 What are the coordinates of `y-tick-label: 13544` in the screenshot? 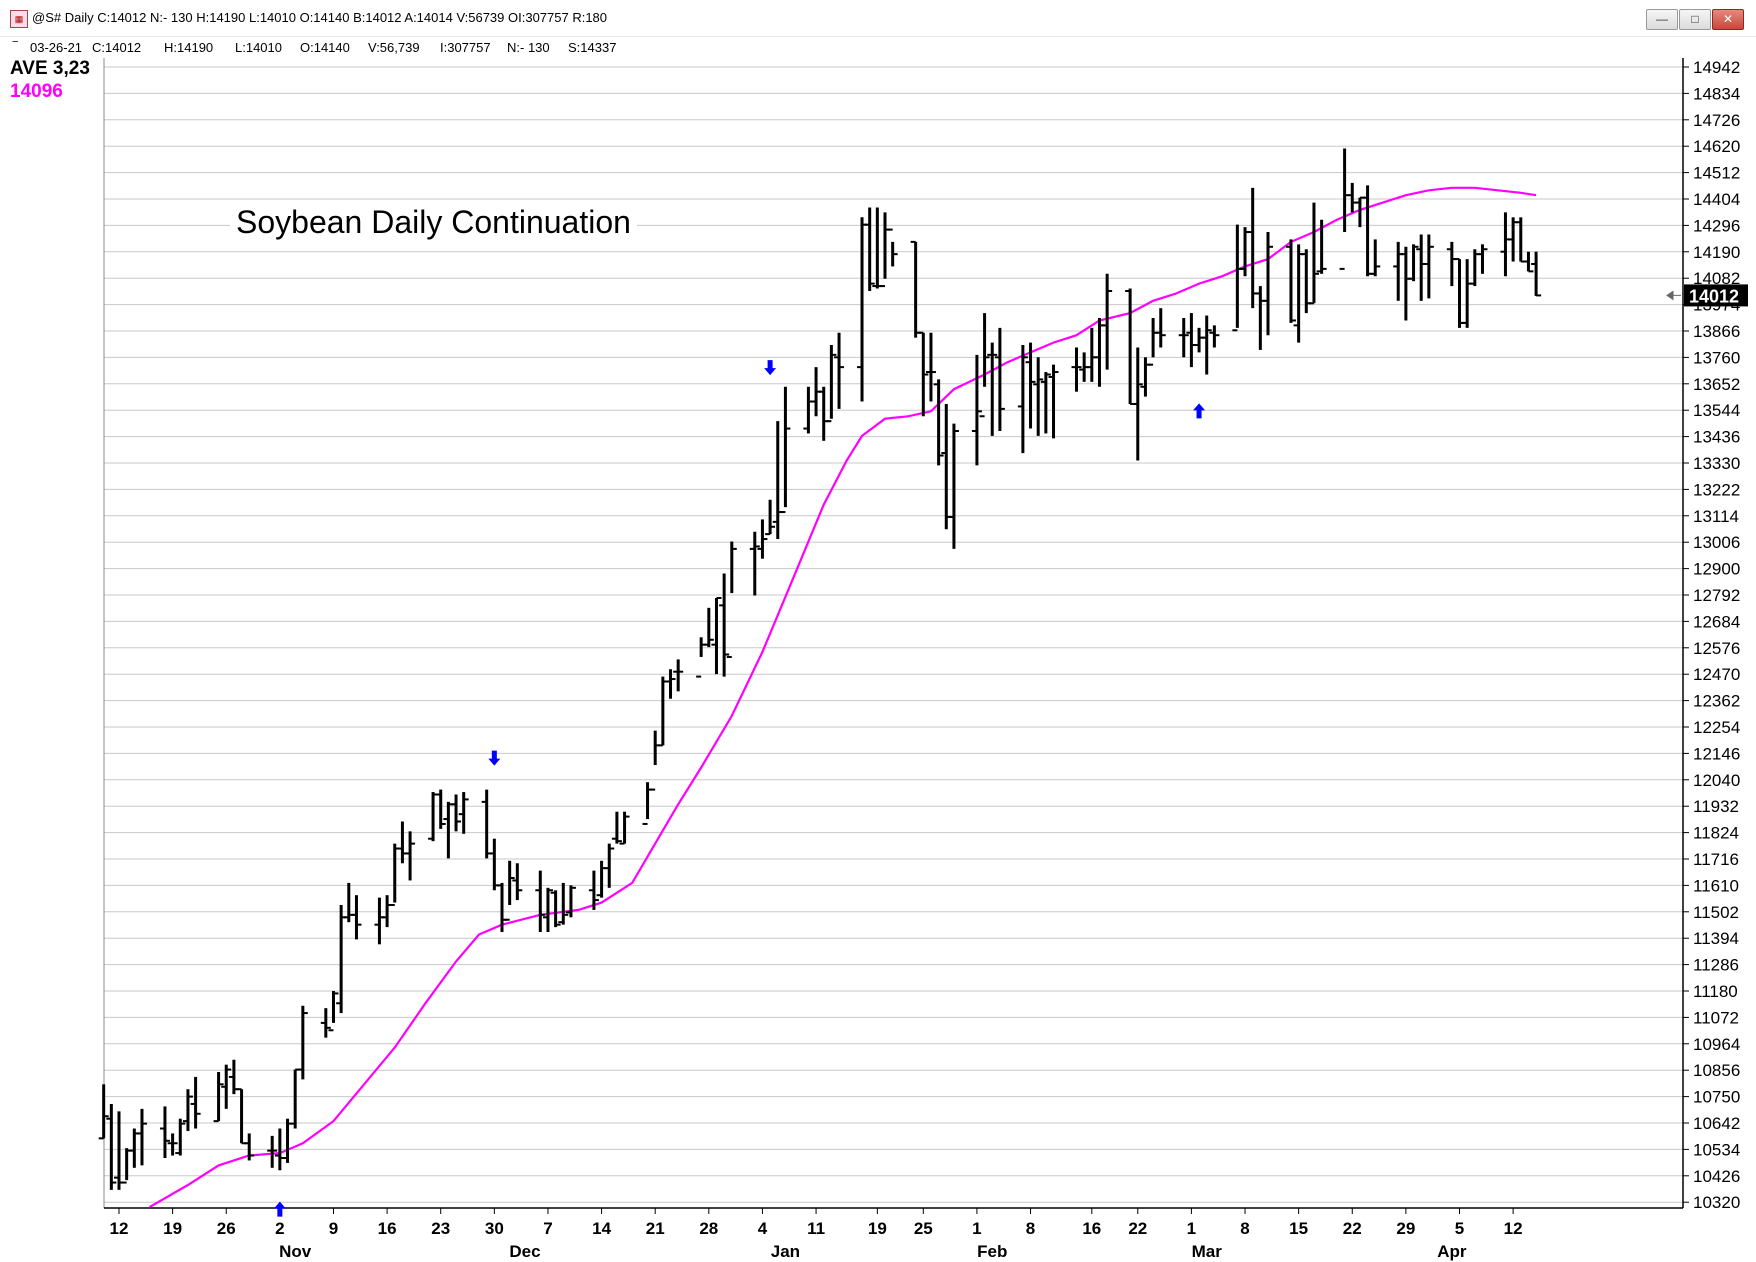 It's located at (1716, 410).